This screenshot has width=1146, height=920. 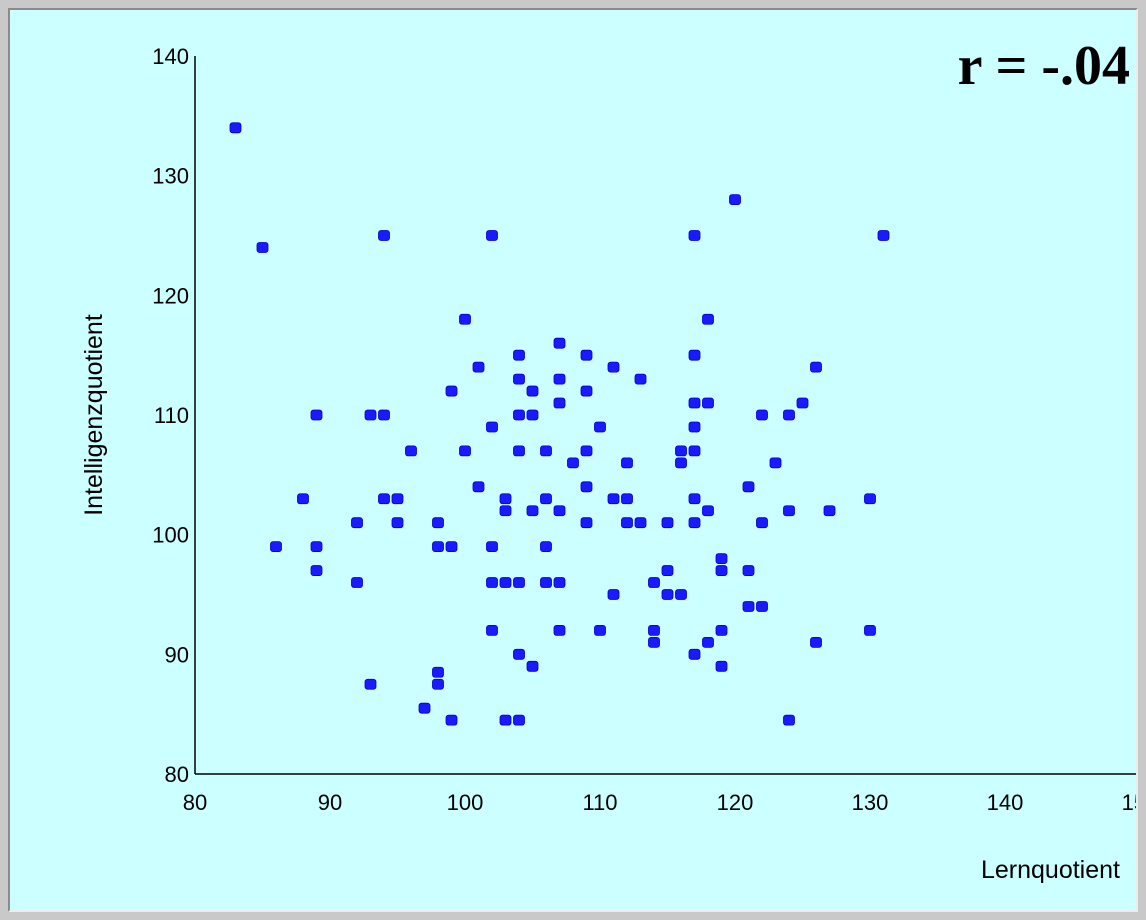 What do you see at coordinates (177, 654) in the screenshot?
I see `y-tick-label: 90` at bounding box center [177, 654].